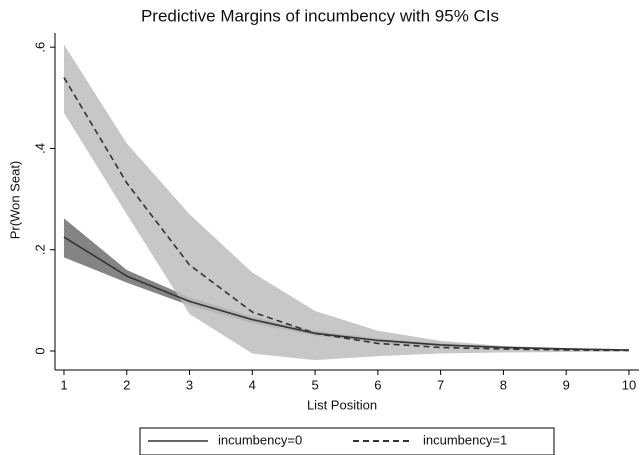 Image resolution: width=640 pixels, height=455 pixels. I want to click on y-tick-label: .2, so click(39, 249).